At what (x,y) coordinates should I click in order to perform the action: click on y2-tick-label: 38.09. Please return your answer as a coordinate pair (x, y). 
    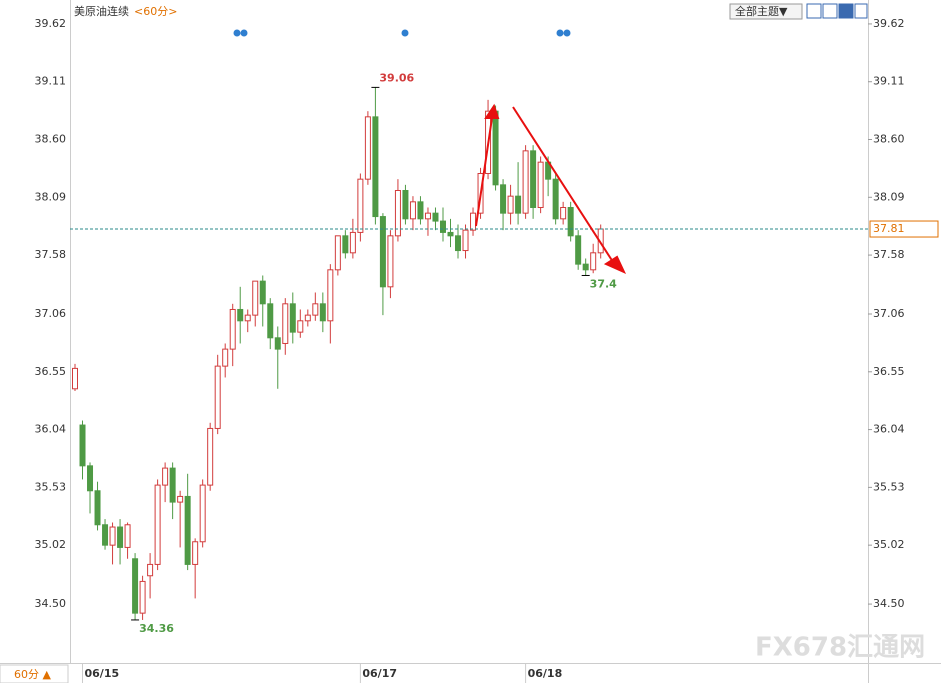
    Looking at the image, I should click on (889, 196).